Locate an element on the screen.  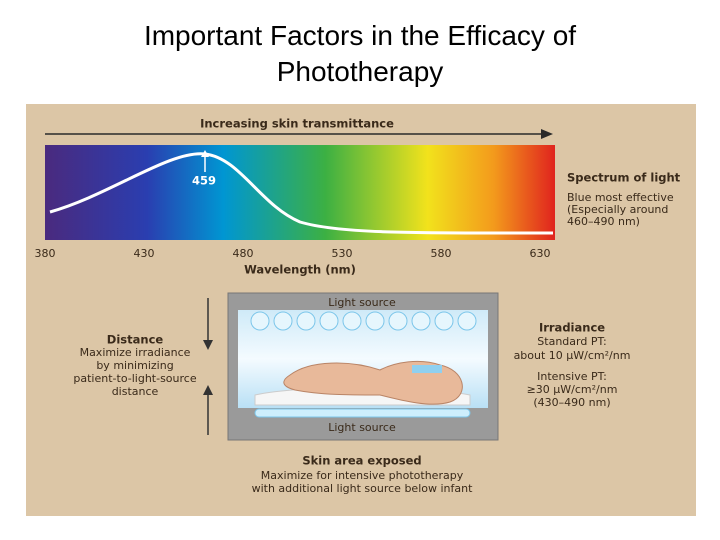
bottom-lamp is located at coordinates (362, 413).